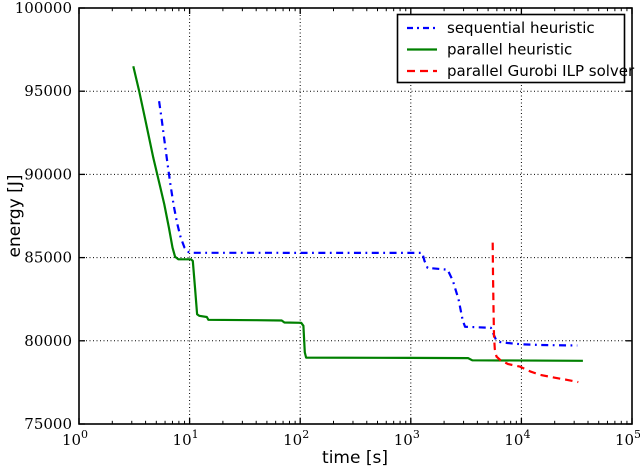 Image resolution: width=640 pixels, height=471 pixels. Describe the element at coordinates (521, 28) in the screenshot. I see `legend-label-sequential-heuristic: sequential heuristic` at that location.